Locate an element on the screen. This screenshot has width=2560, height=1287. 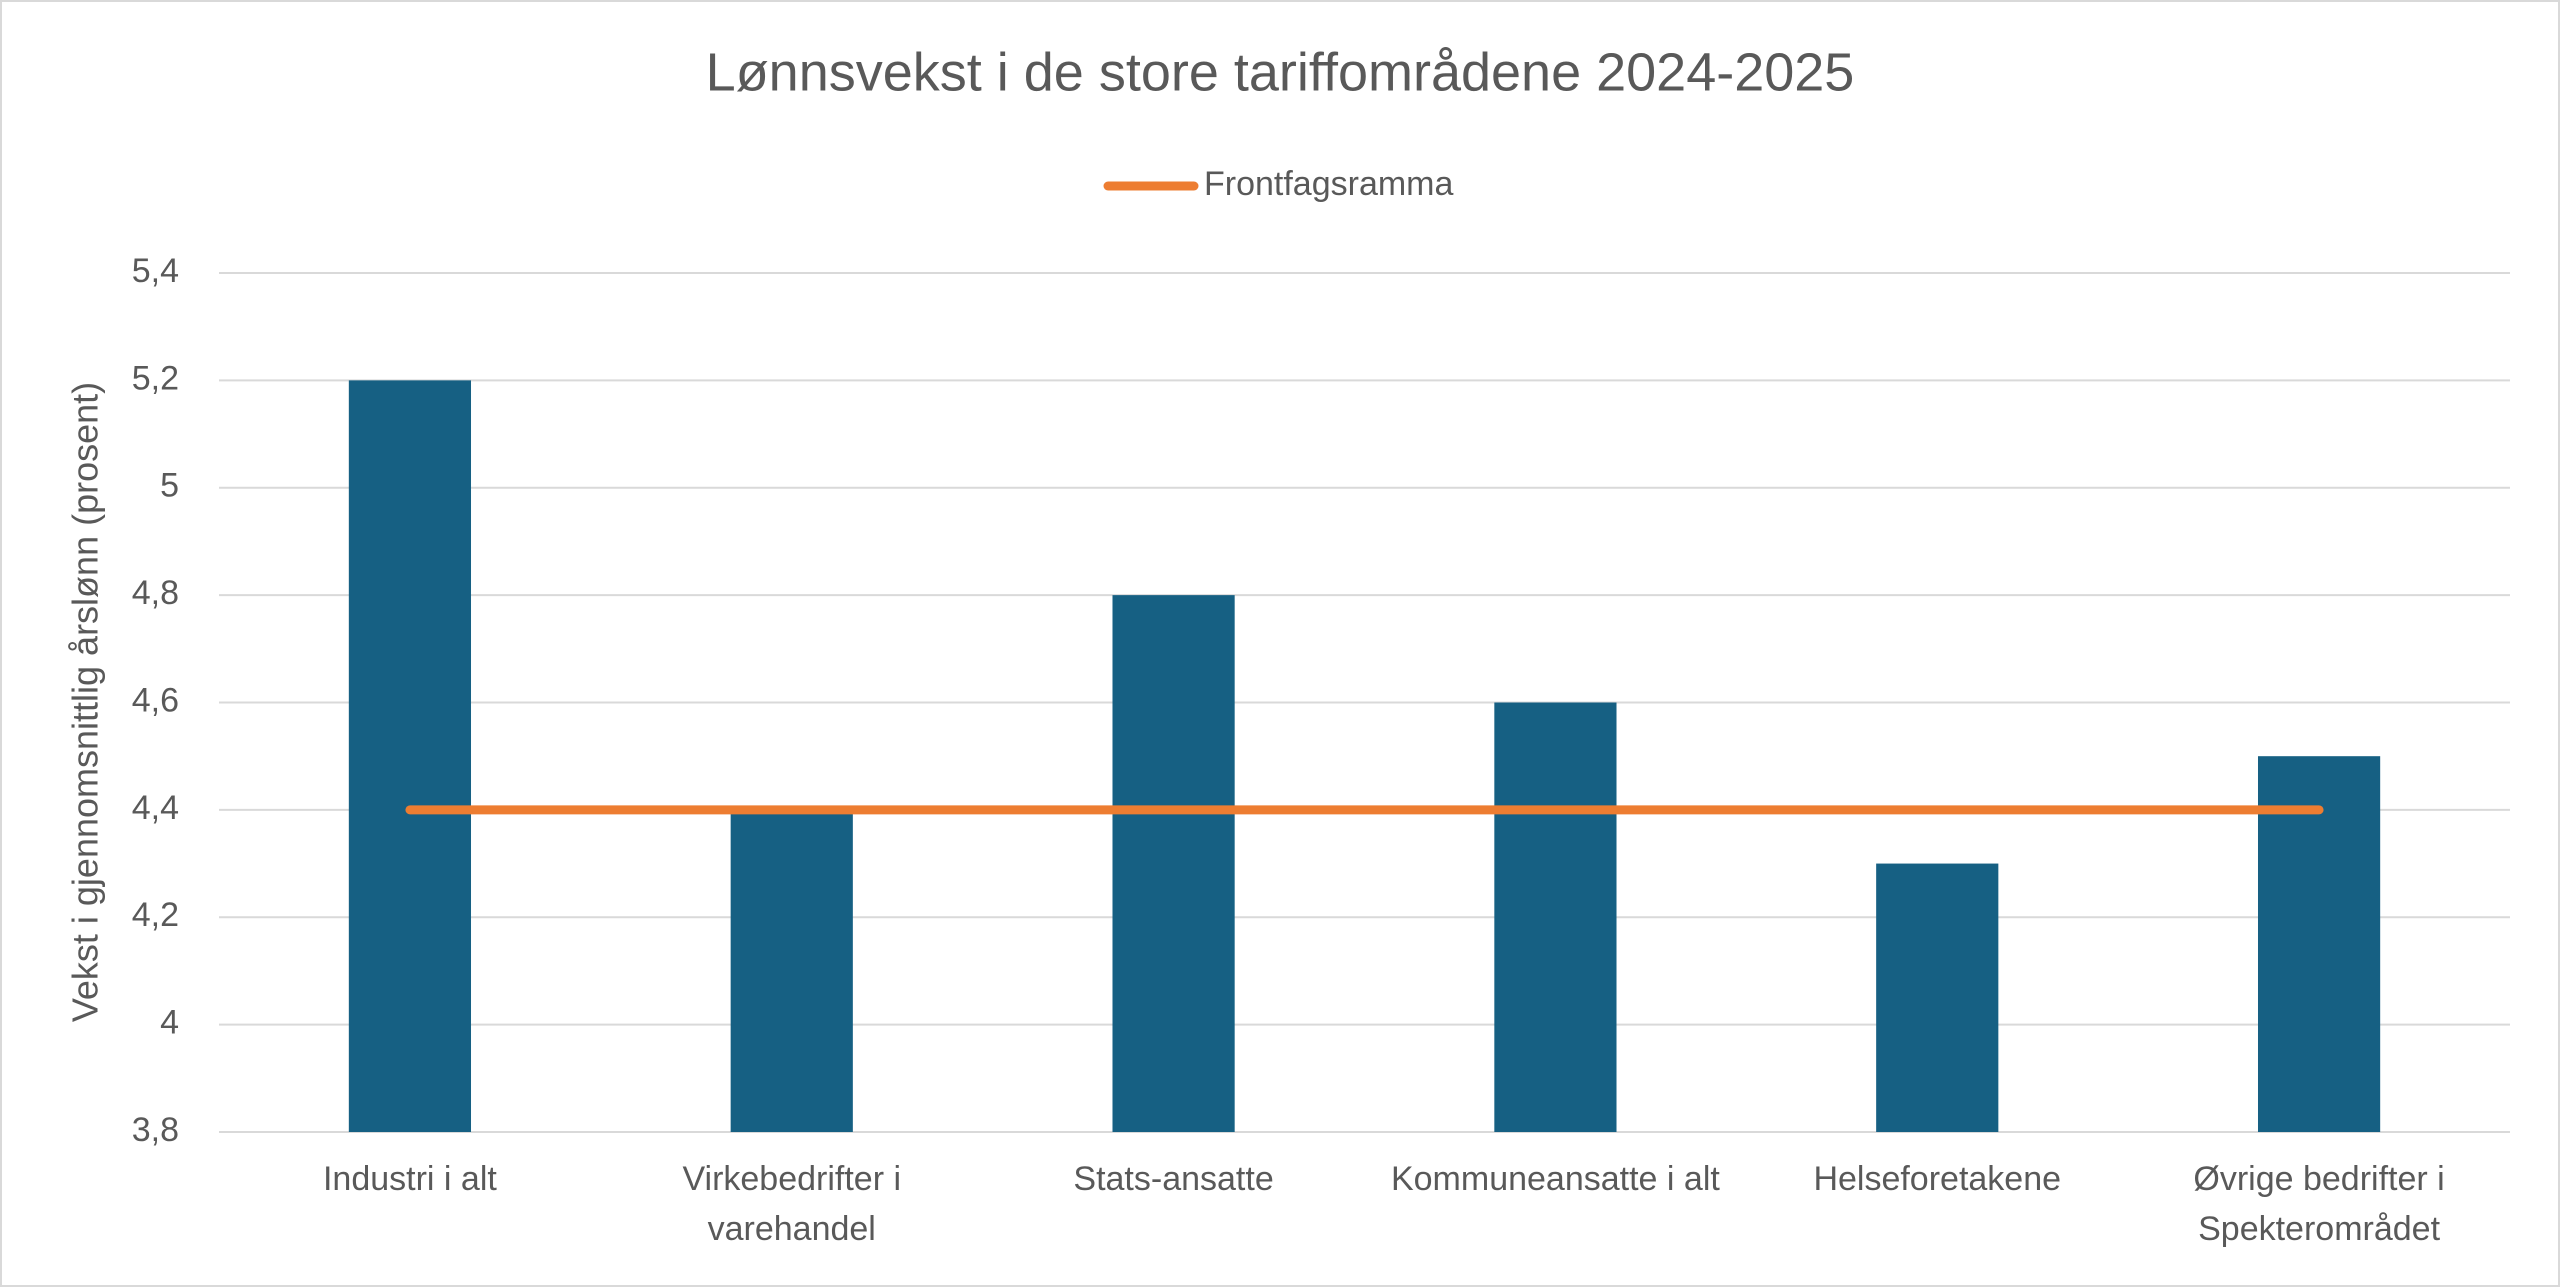
x-tick-label: Helseforetakene is located at coordinates (1937, 1179).